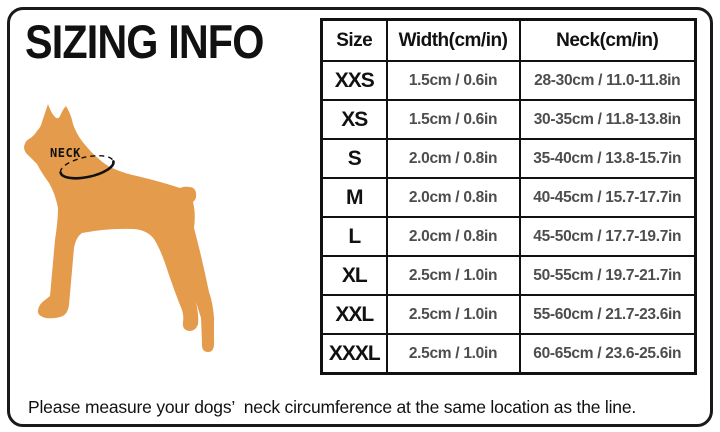  What do you see at coordinates (607, 158) in the screenshot?
I see `neck-cell: 35-40cm / 13.8-15.7in` at bounding box center [607, 158].